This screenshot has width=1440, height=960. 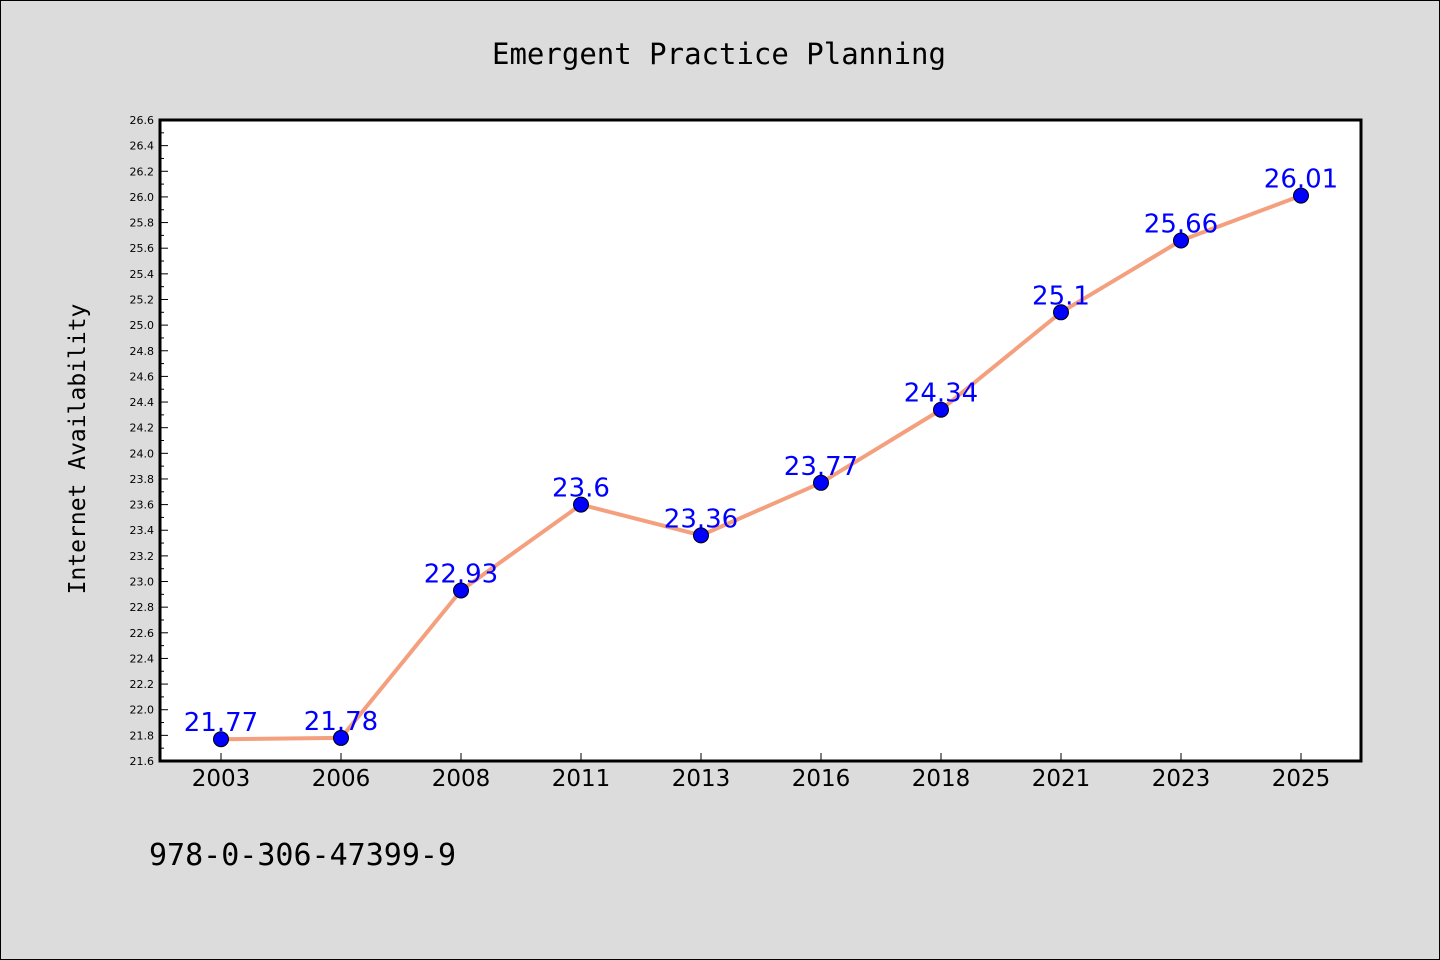 I want to click on x-tick-label: 2025, so click(x=1301, y=779).